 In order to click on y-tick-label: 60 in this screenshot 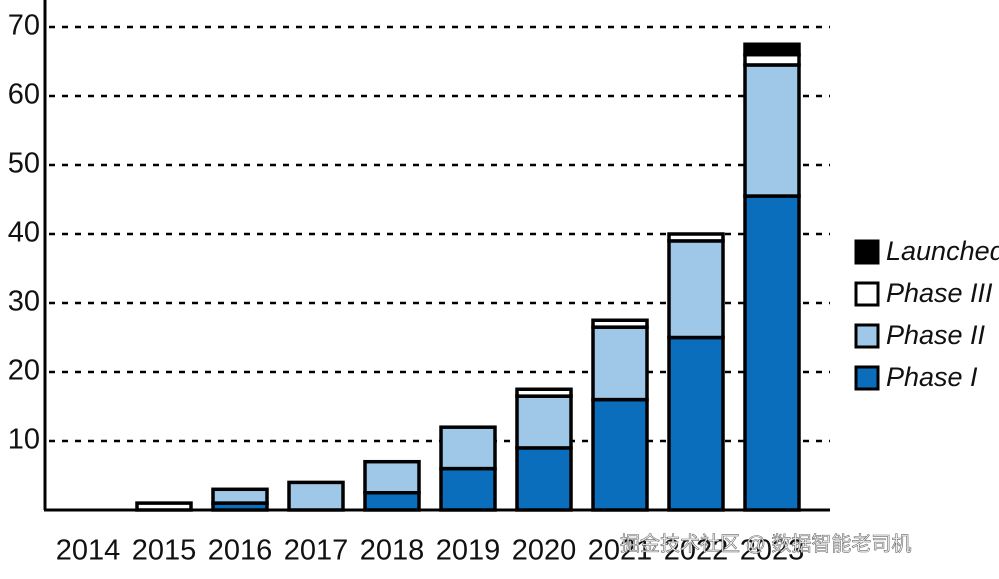, I will do `click(24, 95)`.